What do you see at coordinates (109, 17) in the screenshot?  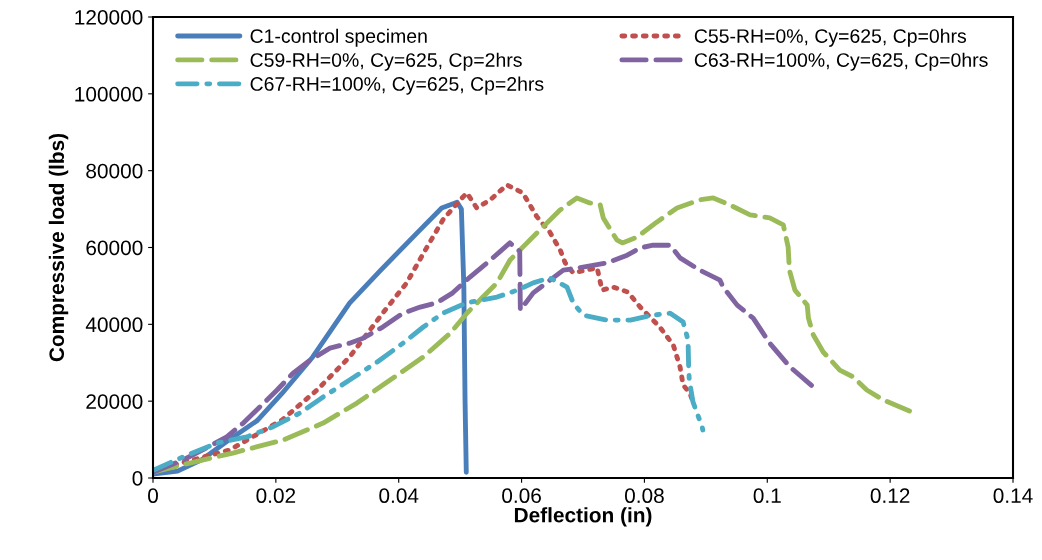 I see `y-tick-label: 120000` at bounding box center [109, 17].